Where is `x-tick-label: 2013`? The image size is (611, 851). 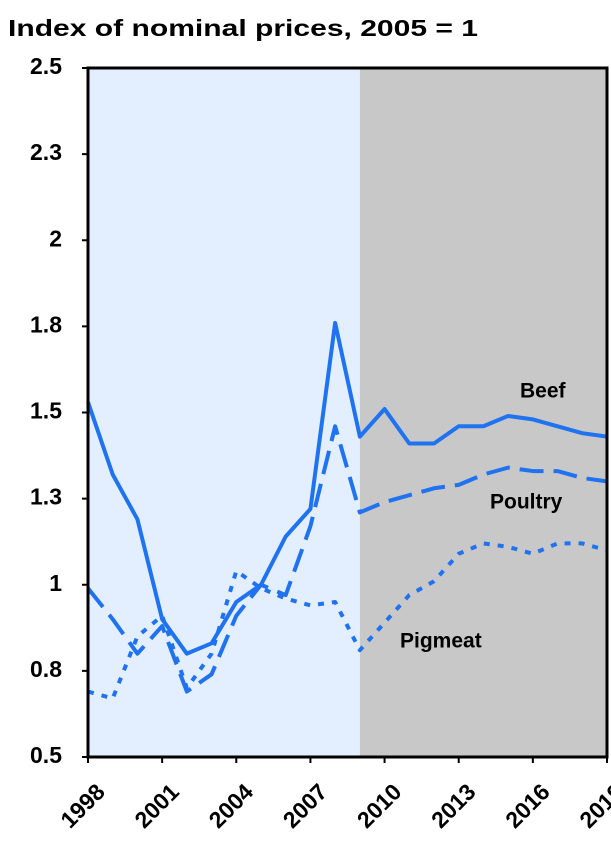
x-tick-label: 2013 is located at coordinates (453, 805).